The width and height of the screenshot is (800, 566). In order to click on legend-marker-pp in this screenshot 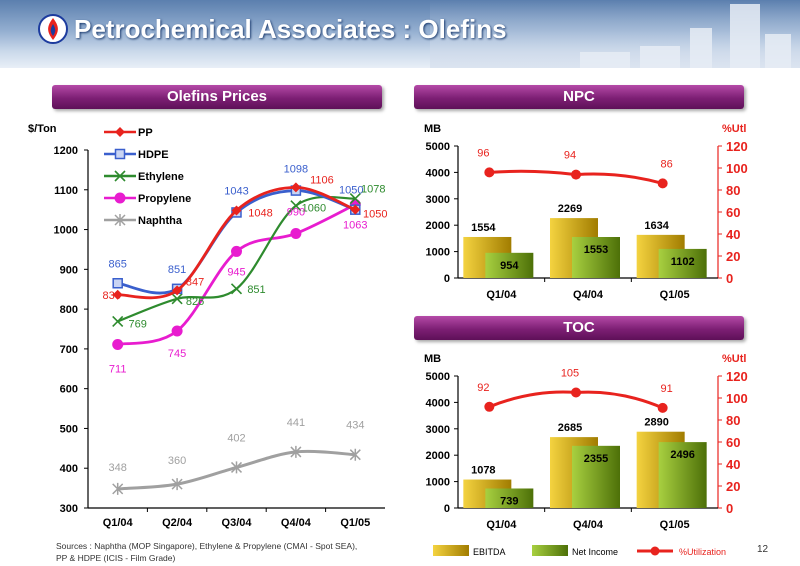, I will do `click(120, 132)`.